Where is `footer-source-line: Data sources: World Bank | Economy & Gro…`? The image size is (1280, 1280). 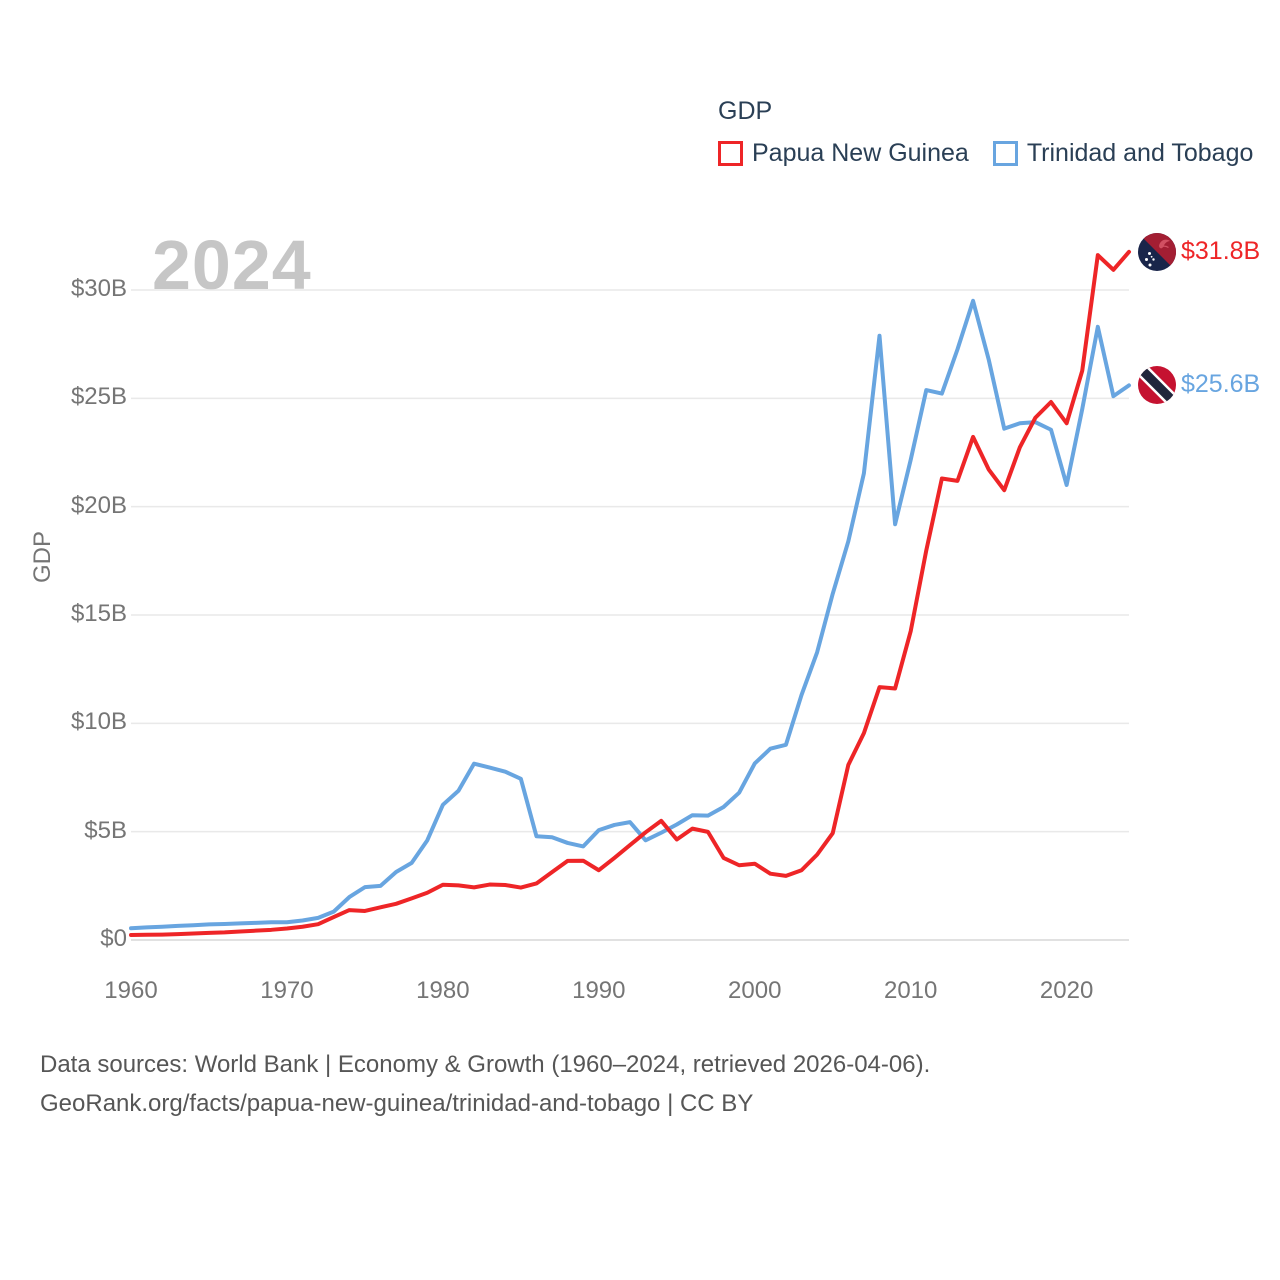 footer-source-line: Data sources: World Bank | Economy & Gro… is located at coordinates (485, 1064).